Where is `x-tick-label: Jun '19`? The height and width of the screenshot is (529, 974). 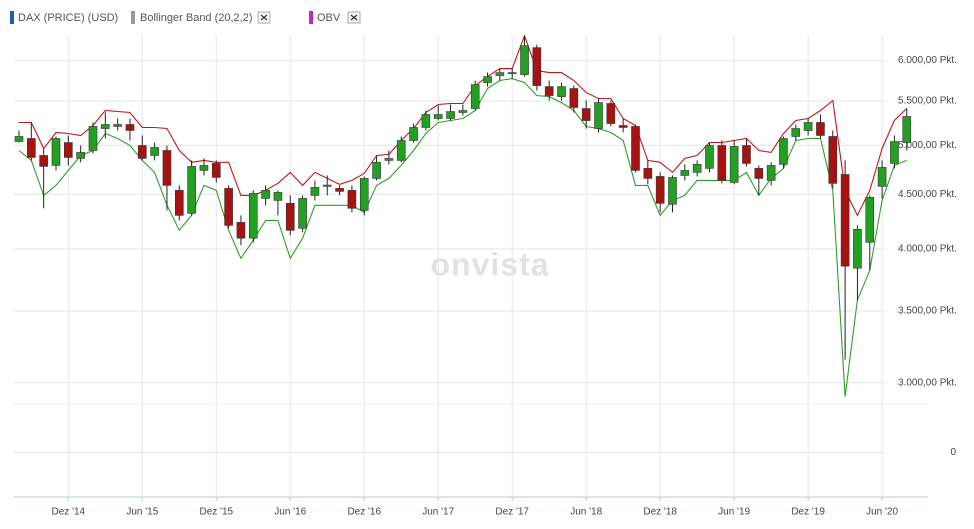 x-tick-label: Jun '19 is located at coordinates (734, 512).